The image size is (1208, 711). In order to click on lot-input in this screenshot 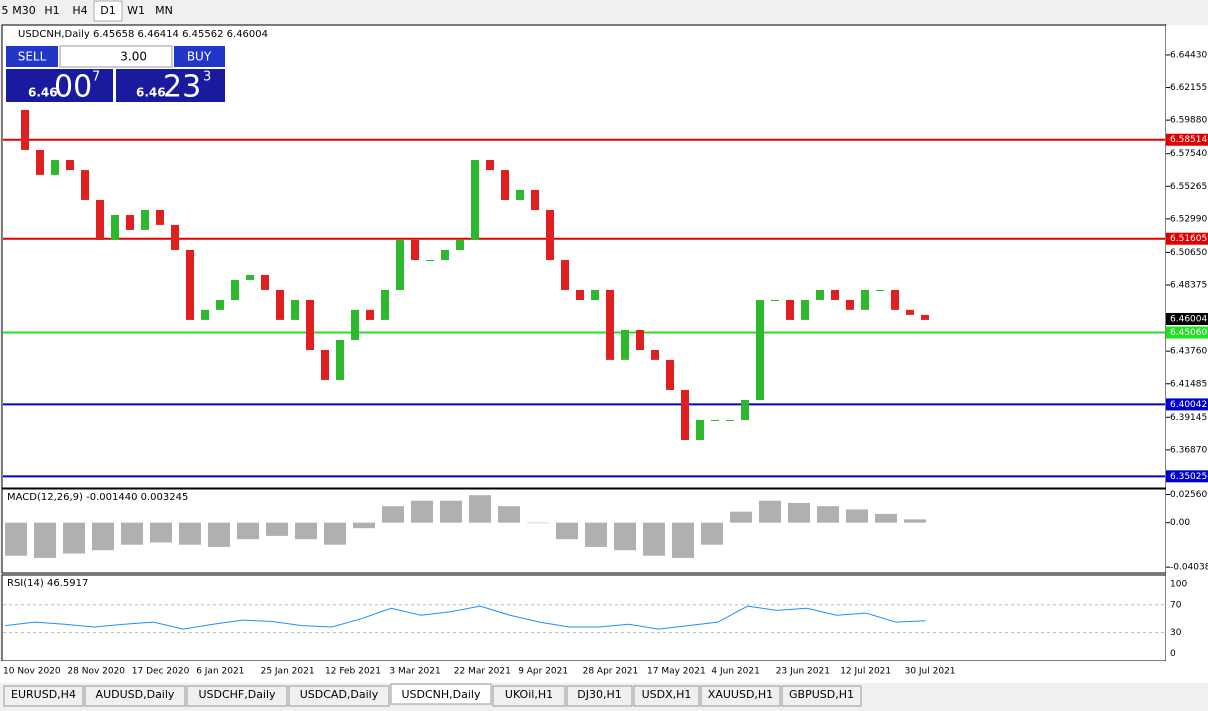, I will do `click(116, 56)`.